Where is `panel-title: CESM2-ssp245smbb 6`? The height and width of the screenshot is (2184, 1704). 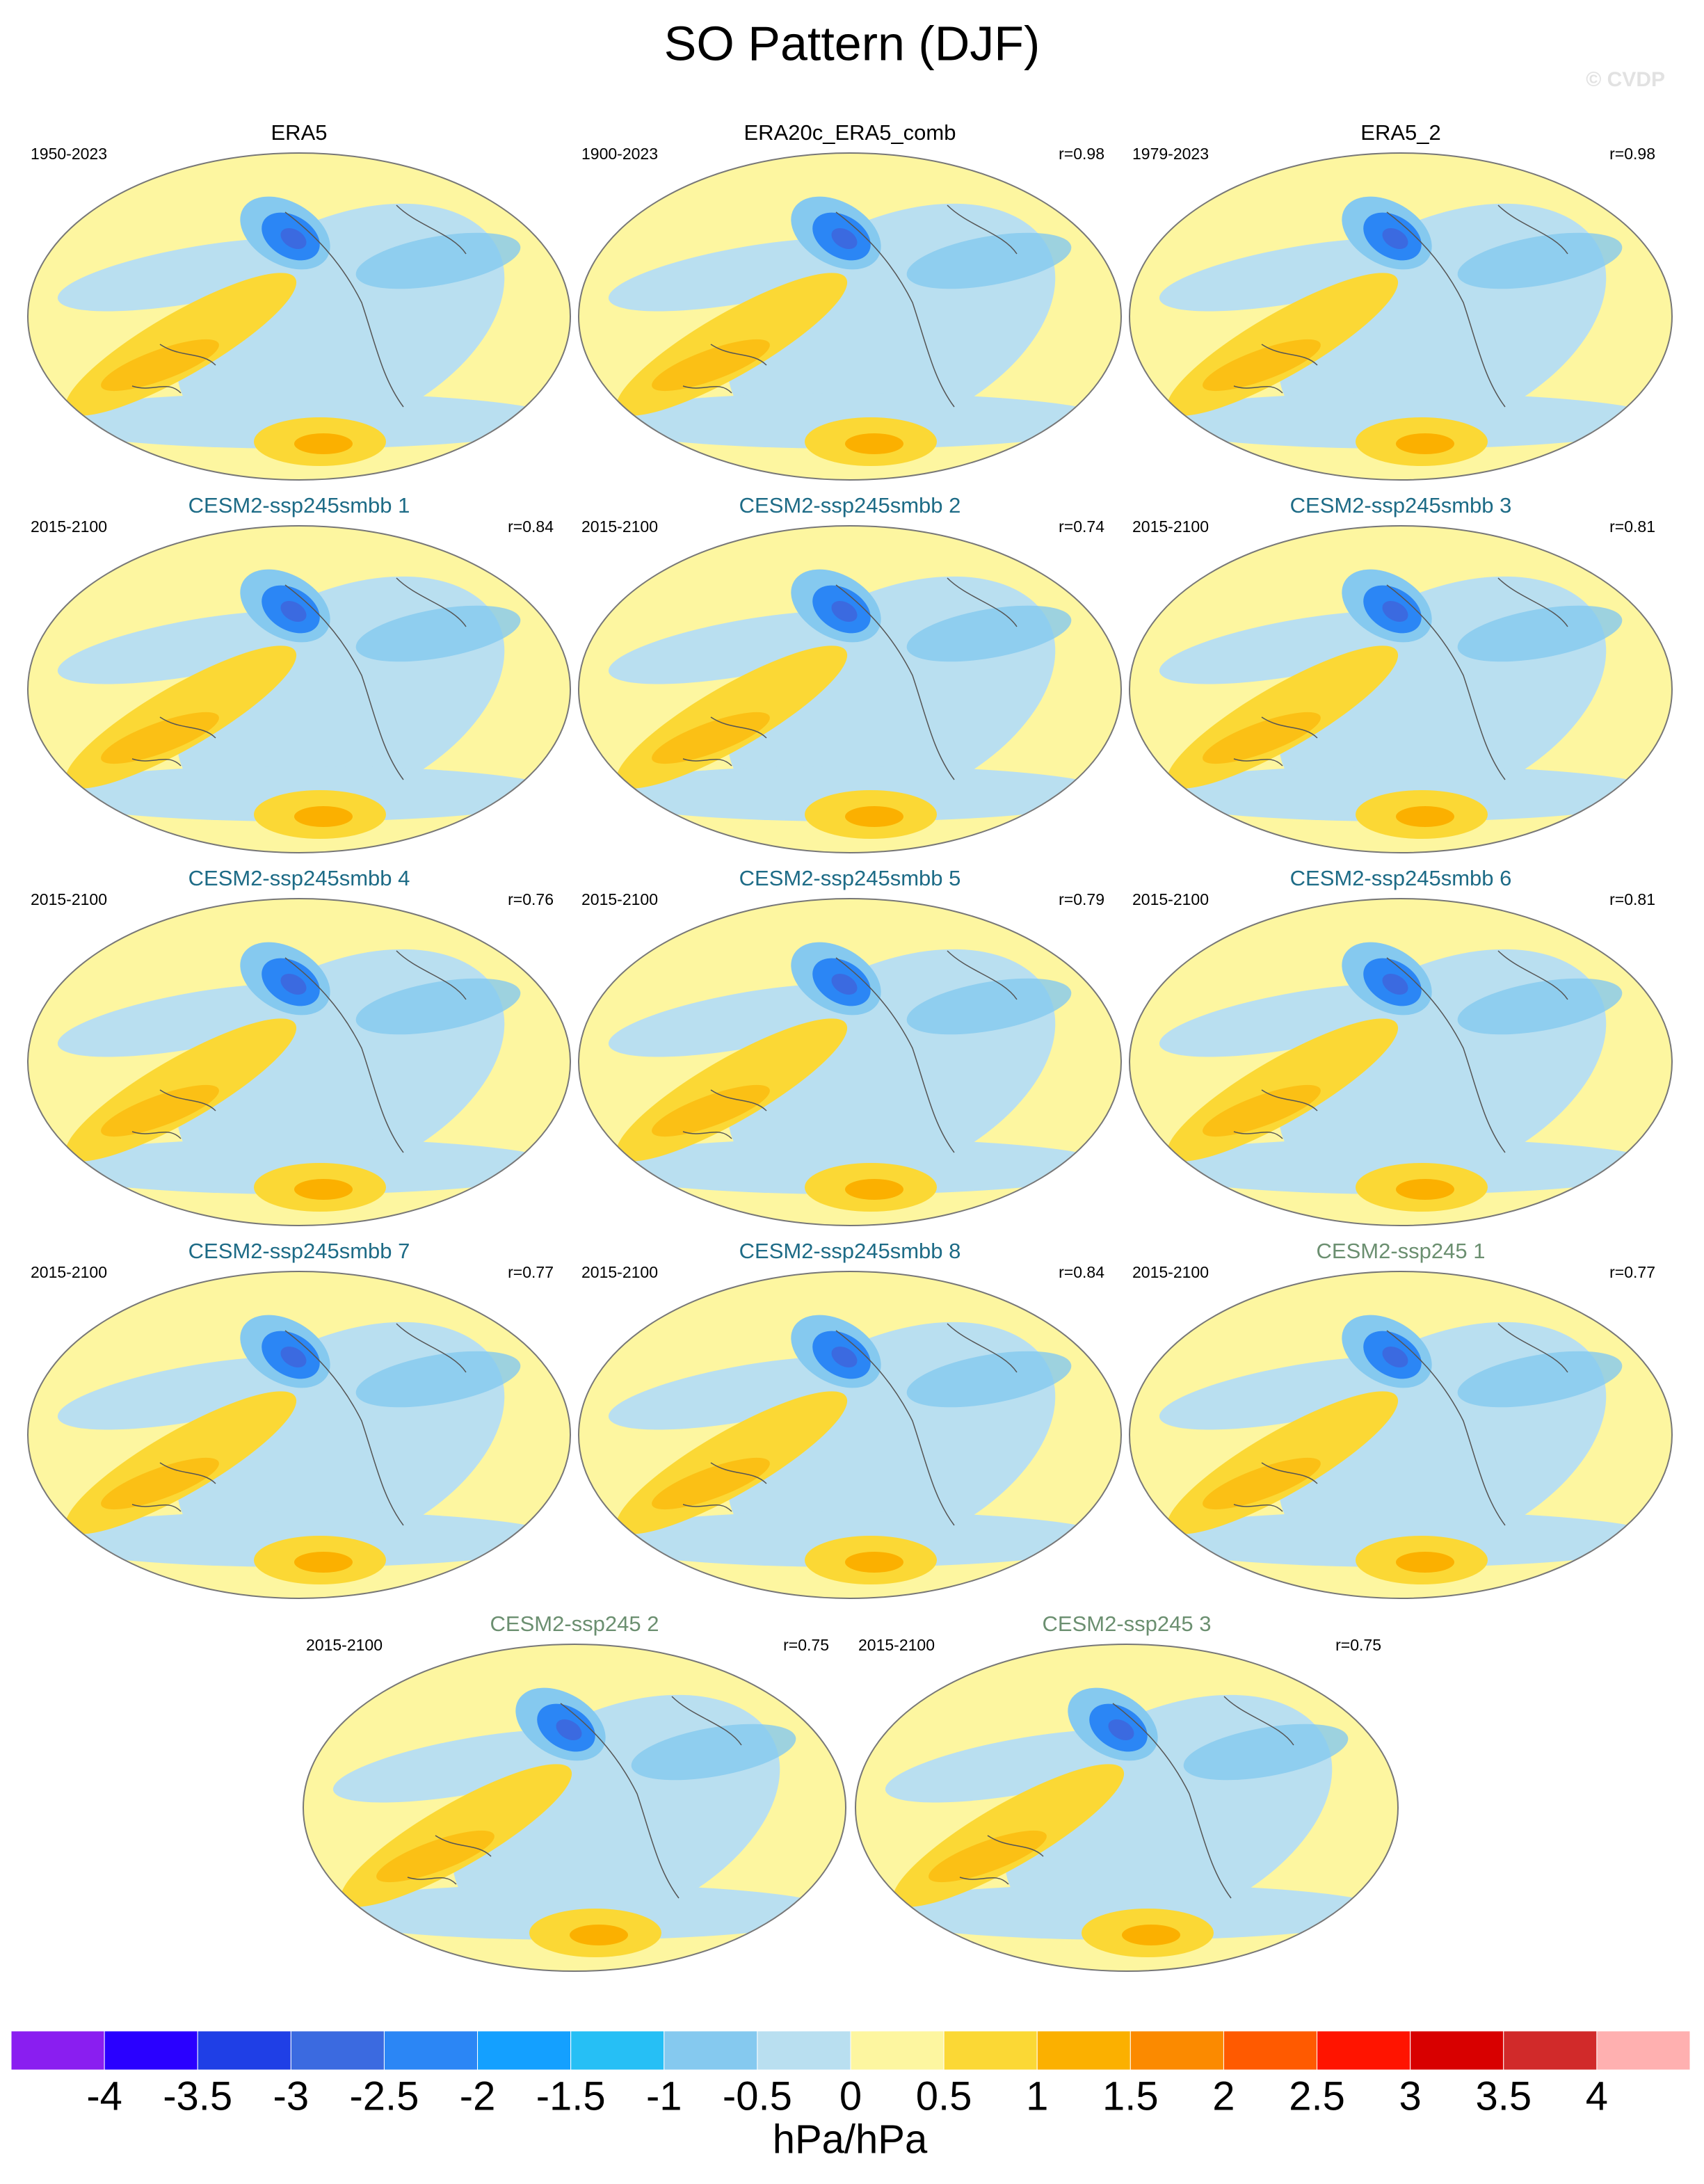
panel-title: CESM2-ssp245smbb 6 is located at coordinates (1401, 878).